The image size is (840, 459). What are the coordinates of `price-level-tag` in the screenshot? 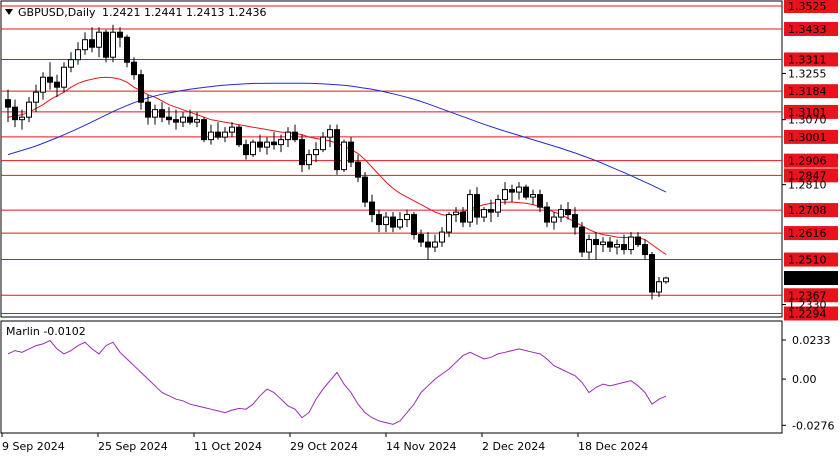 It's located at (811, 160).